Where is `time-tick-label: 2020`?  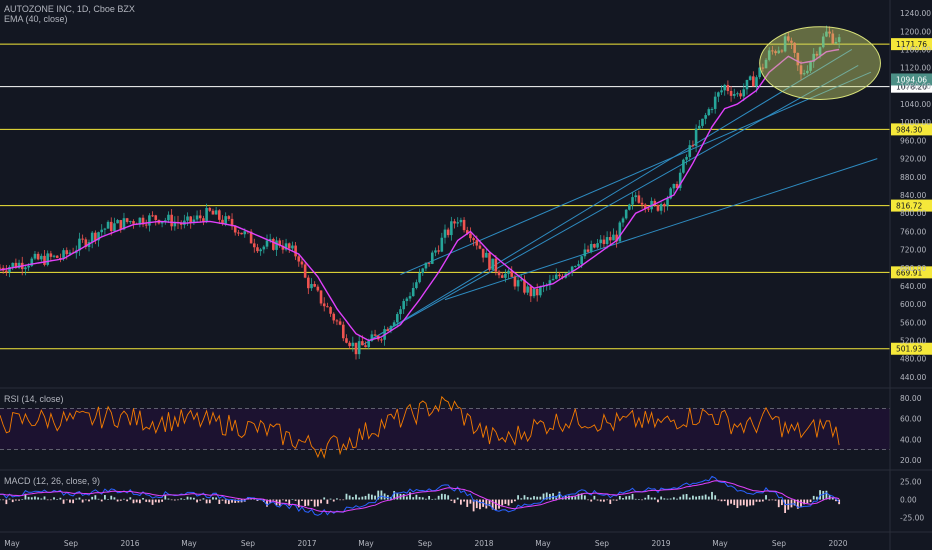
time-tick-label: 2020 is located at coordinates (837, 543).